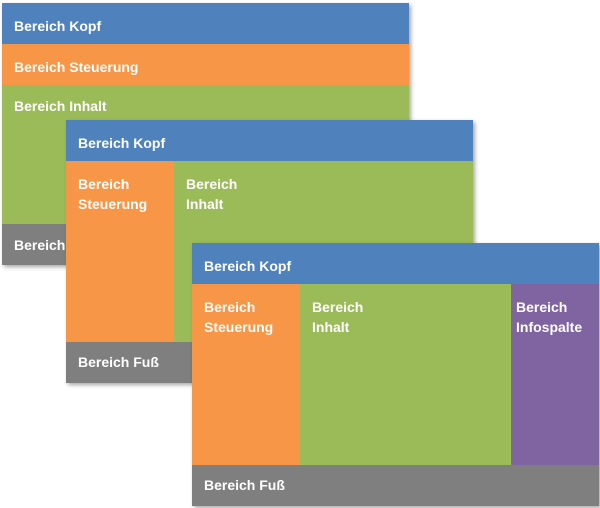  I want to click on area-infospalte: Bereich Infospalte, so click(555, 374).